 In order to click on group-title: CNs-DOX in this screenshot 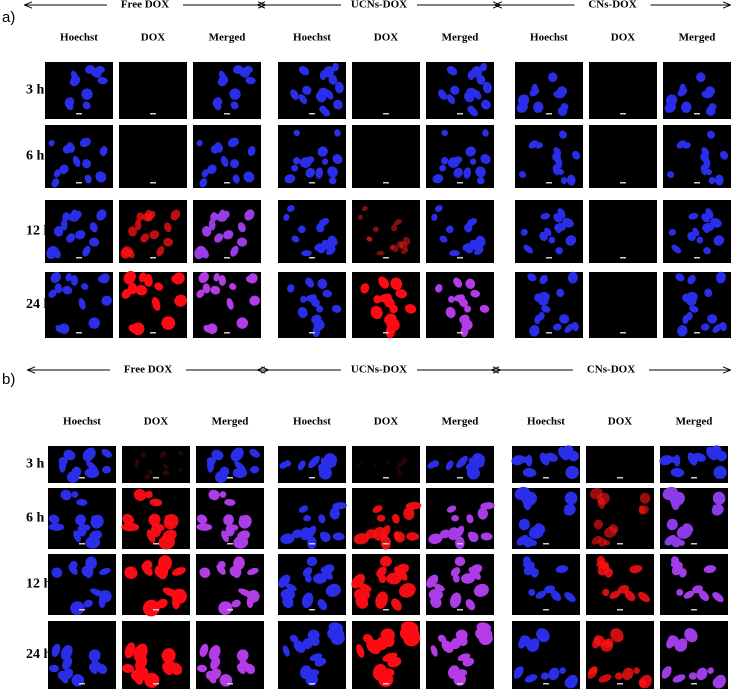, I will do `click(611, 370)`.